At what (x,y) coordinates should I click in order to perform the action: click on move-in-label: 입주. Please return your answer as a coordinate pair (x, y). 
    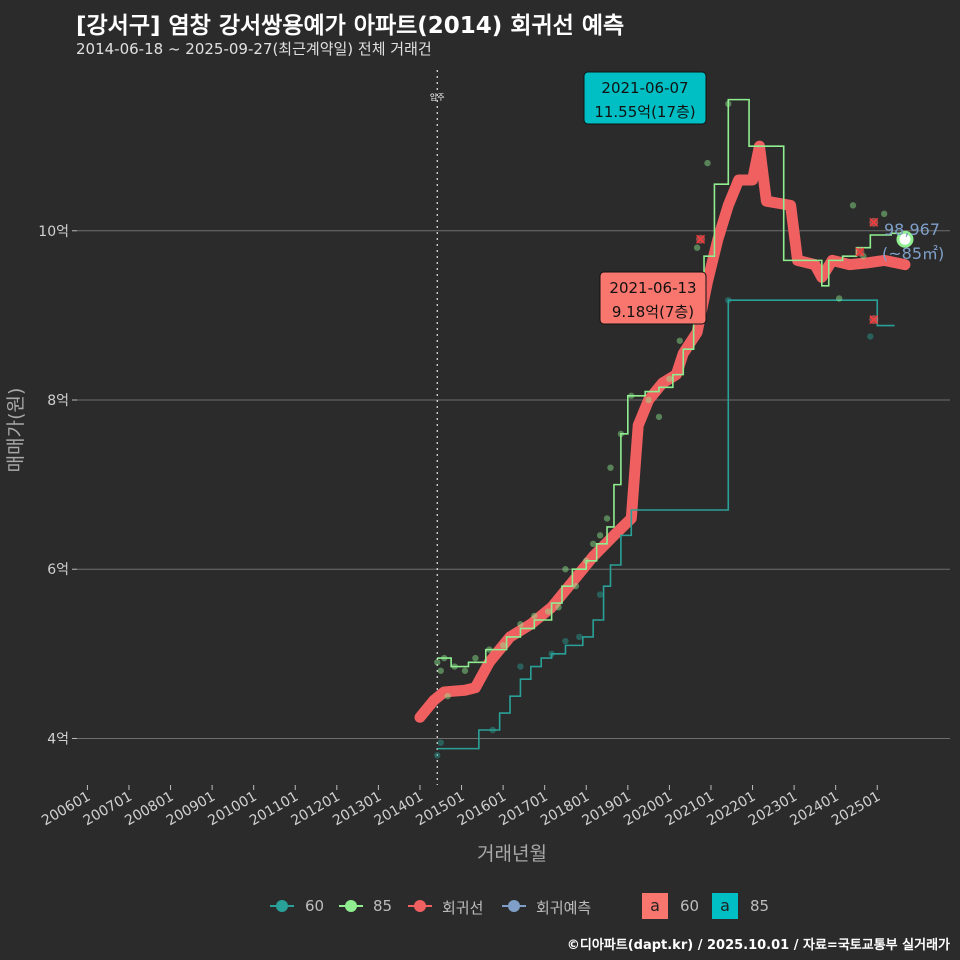
    Looking at the image, I should click on (437, 97).